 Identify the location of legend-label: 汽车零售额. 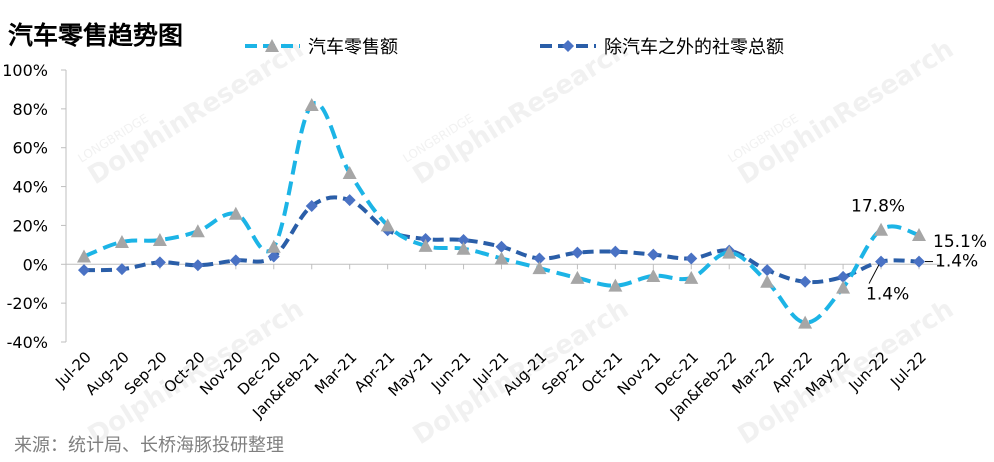
(353, 47).